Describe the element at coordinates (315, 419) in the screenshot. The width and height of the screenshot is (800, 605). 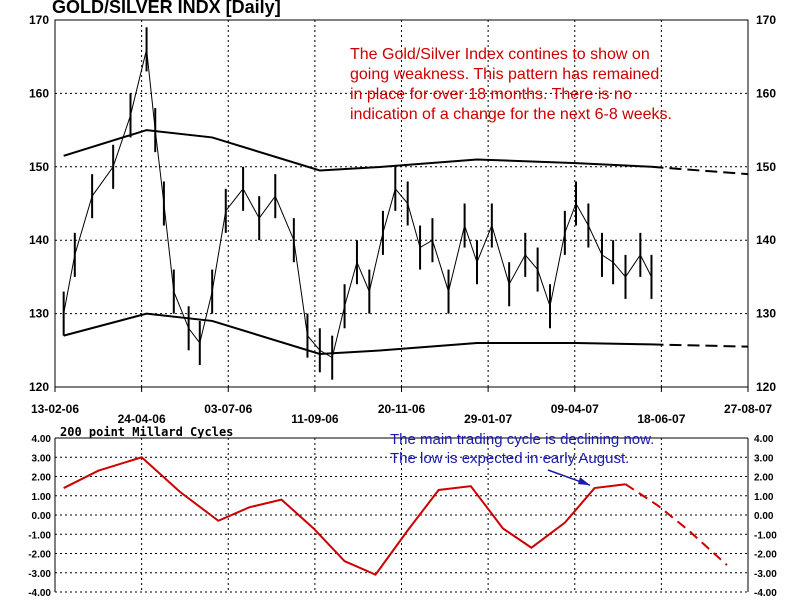
I see `x-tick-label: 11-09-06` at that location.